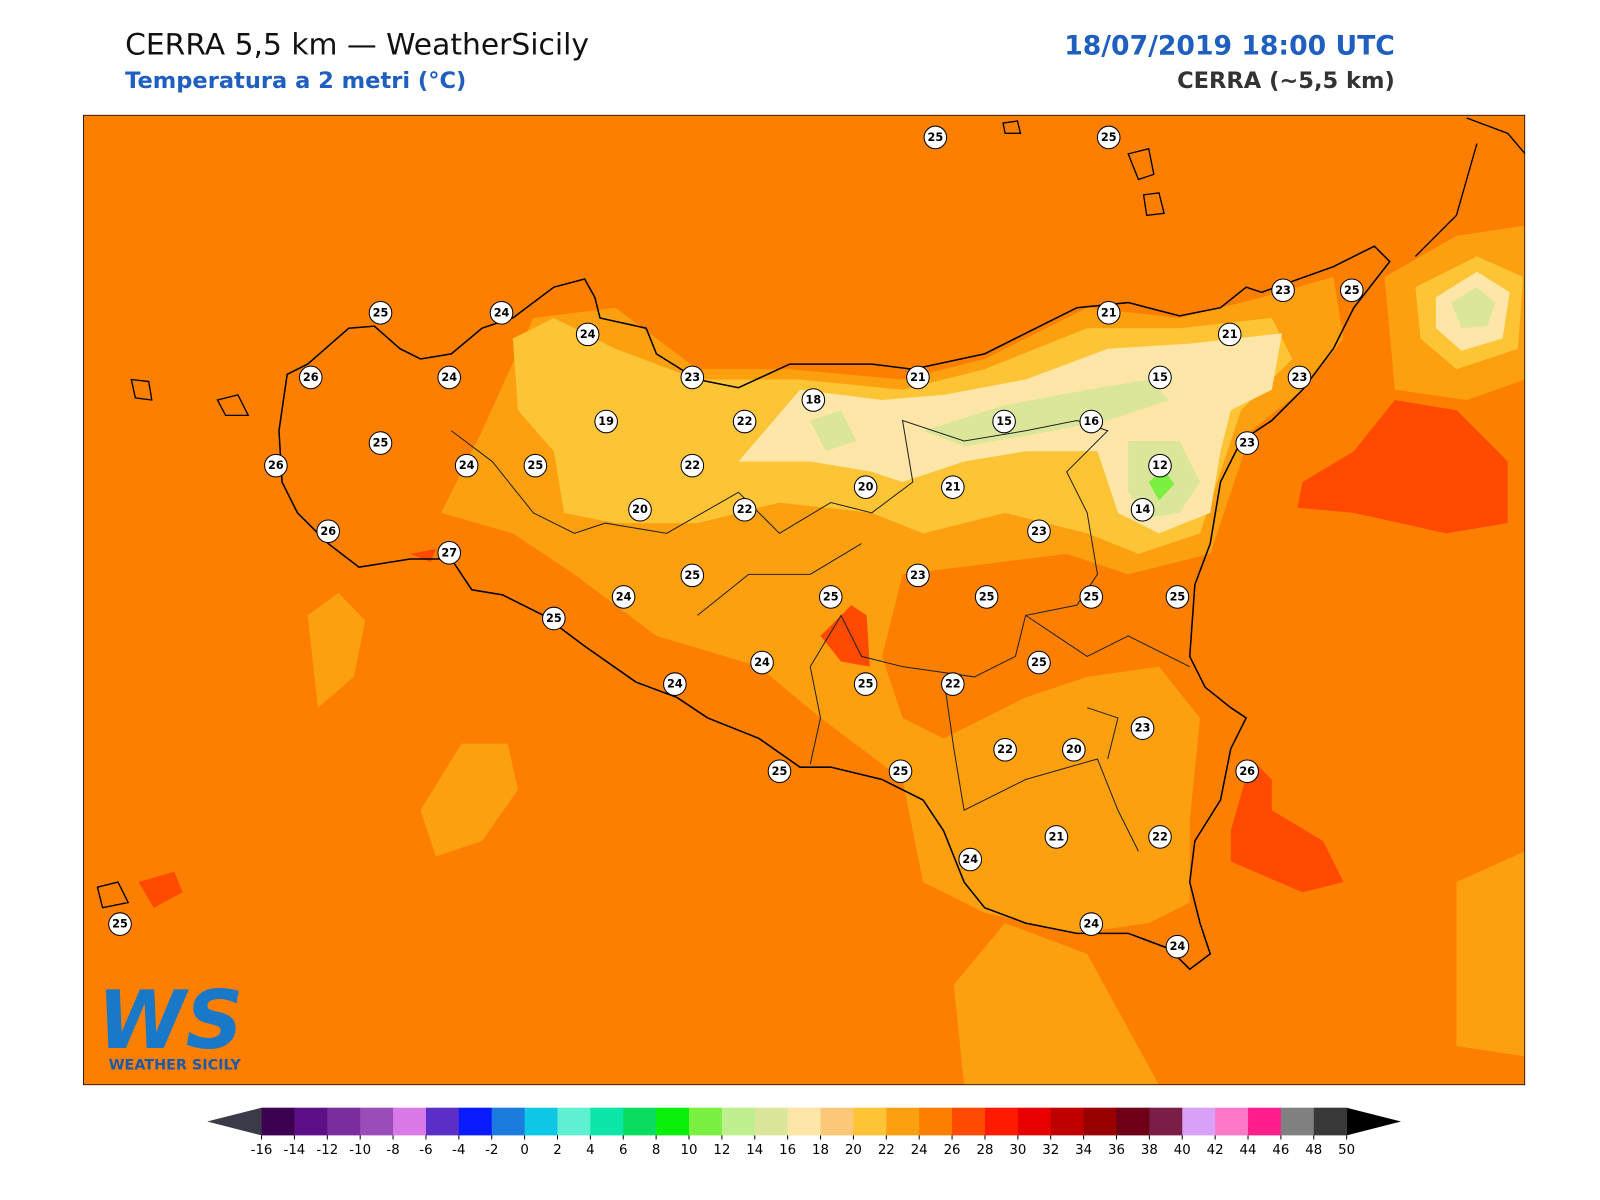 This screenshot has width=1600, height=1200. I want to click on colorbar-label: 26, so click(952, 1150).